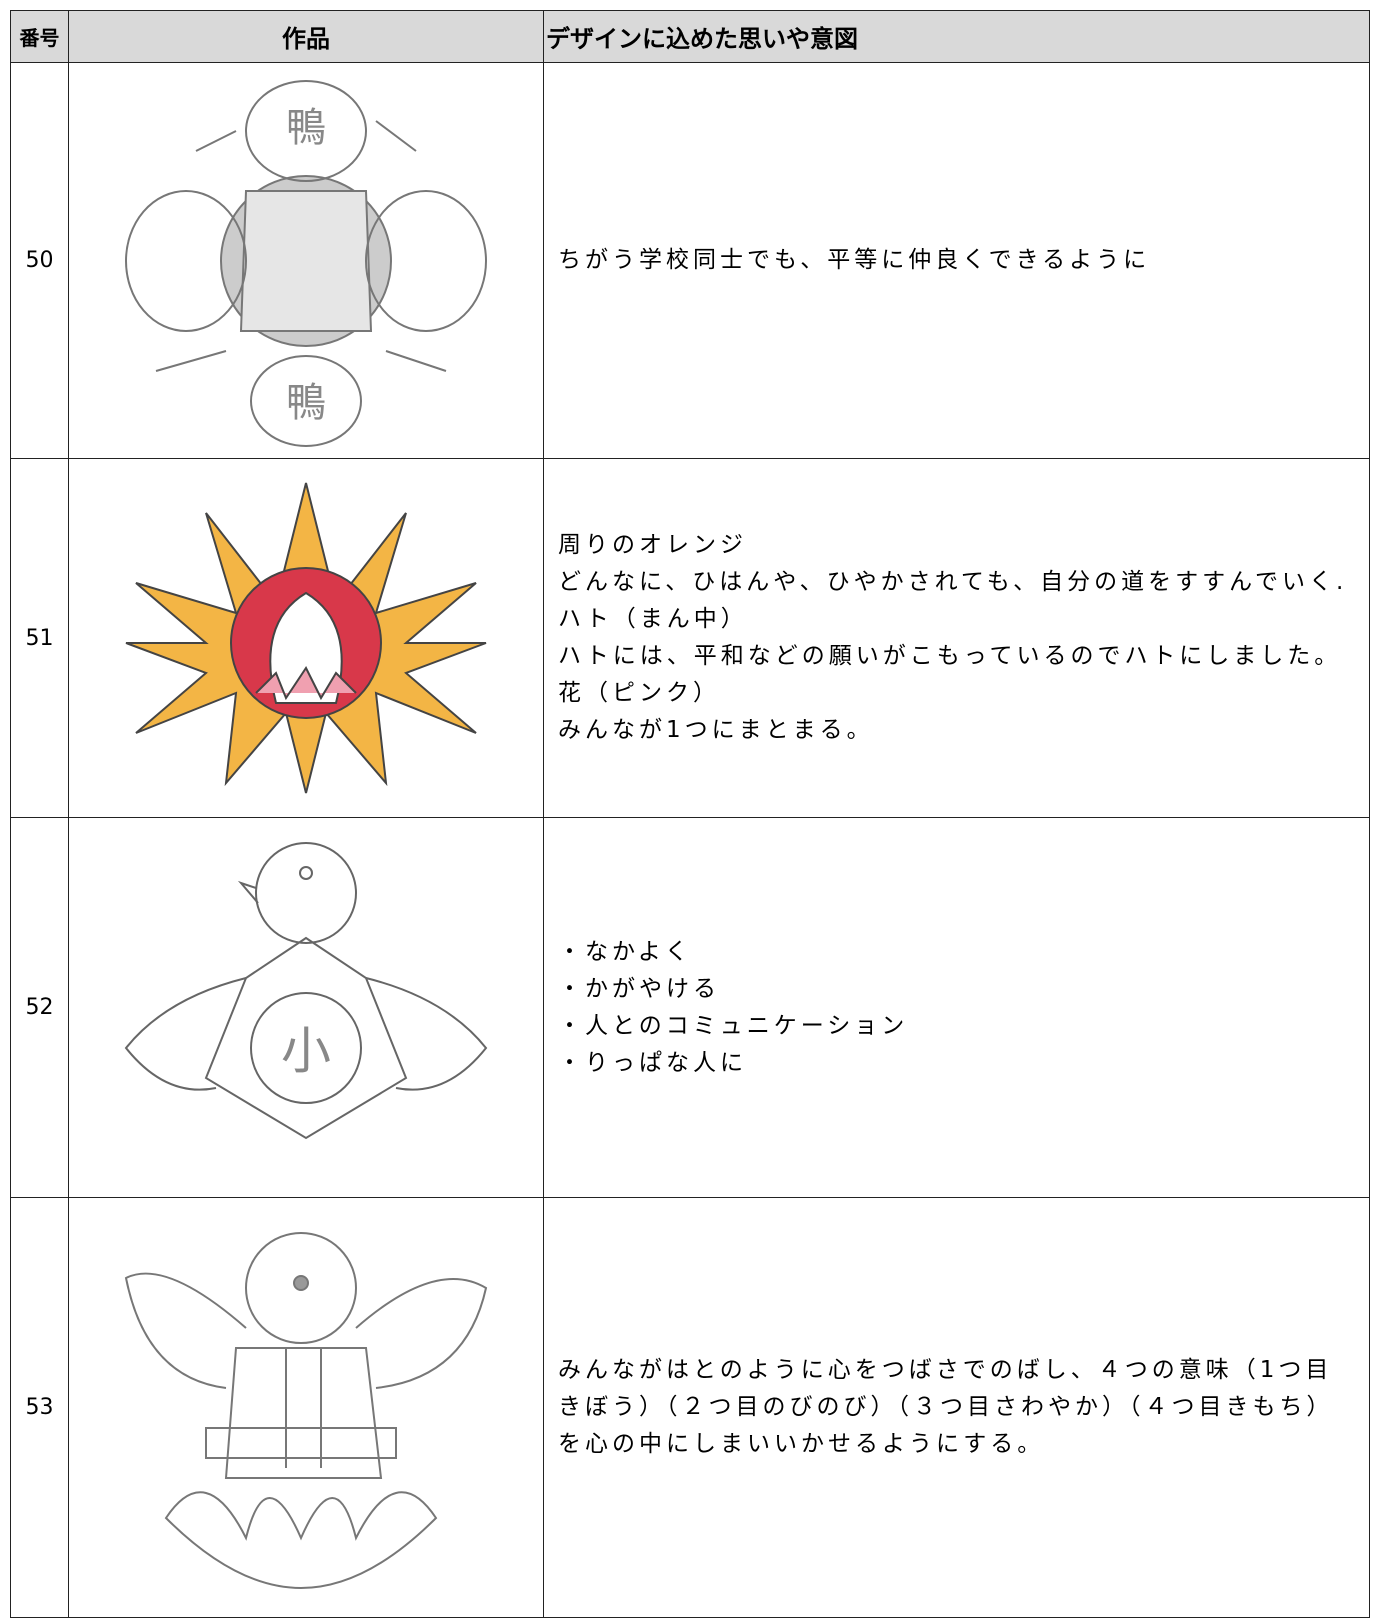 This screenshot has height=1618, width=1379. I want to click on intent: ・なかよく ・かがやける ・人とのコミュニケーション ・りっぱな人に, so click(956, 1007).